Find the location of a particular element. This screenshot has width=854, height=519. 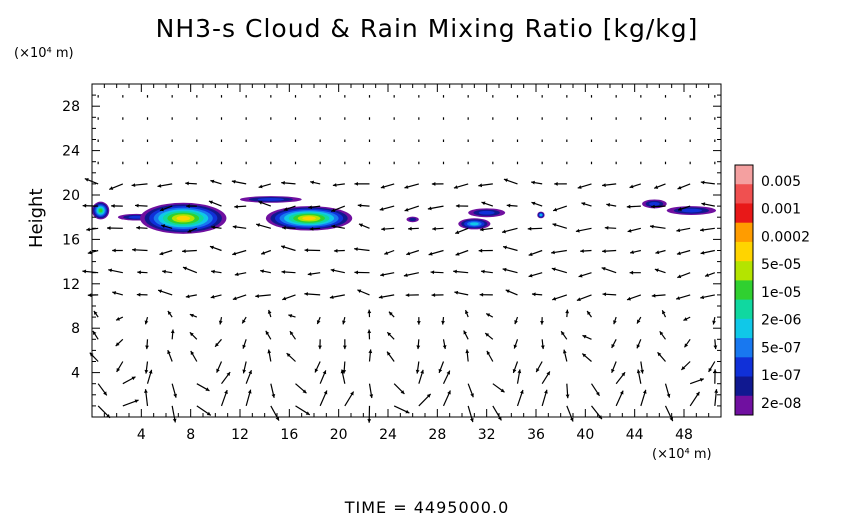

colorbar-label: 0.005 is located at coordinates (781, 182).